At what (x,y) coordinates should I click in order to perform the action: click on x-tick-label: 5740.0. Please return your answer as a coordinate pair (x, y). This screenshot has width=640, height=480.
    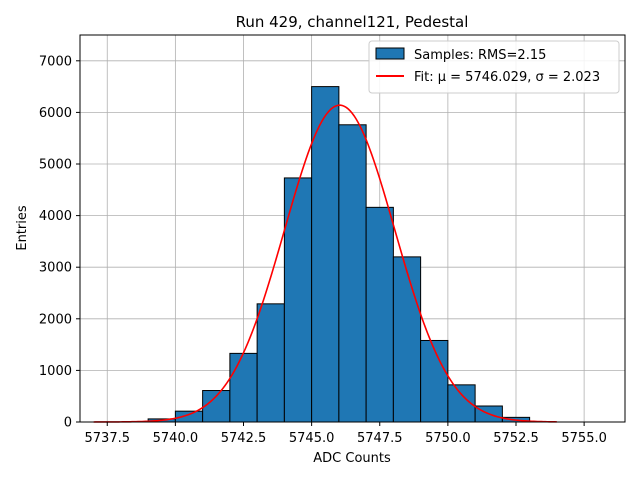
    Looking at the image, I should click on (176, 438).